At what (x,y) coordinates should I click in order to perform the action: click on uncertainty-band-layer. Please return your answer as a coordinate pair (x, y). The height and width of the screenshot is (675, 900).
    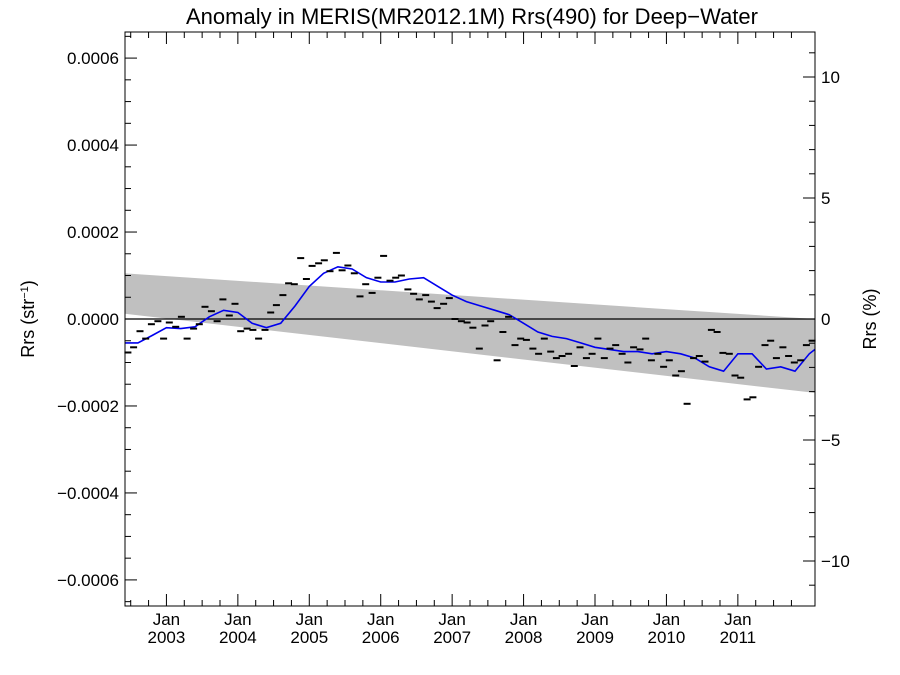
    Looking at the image, I should click on (470, 333).